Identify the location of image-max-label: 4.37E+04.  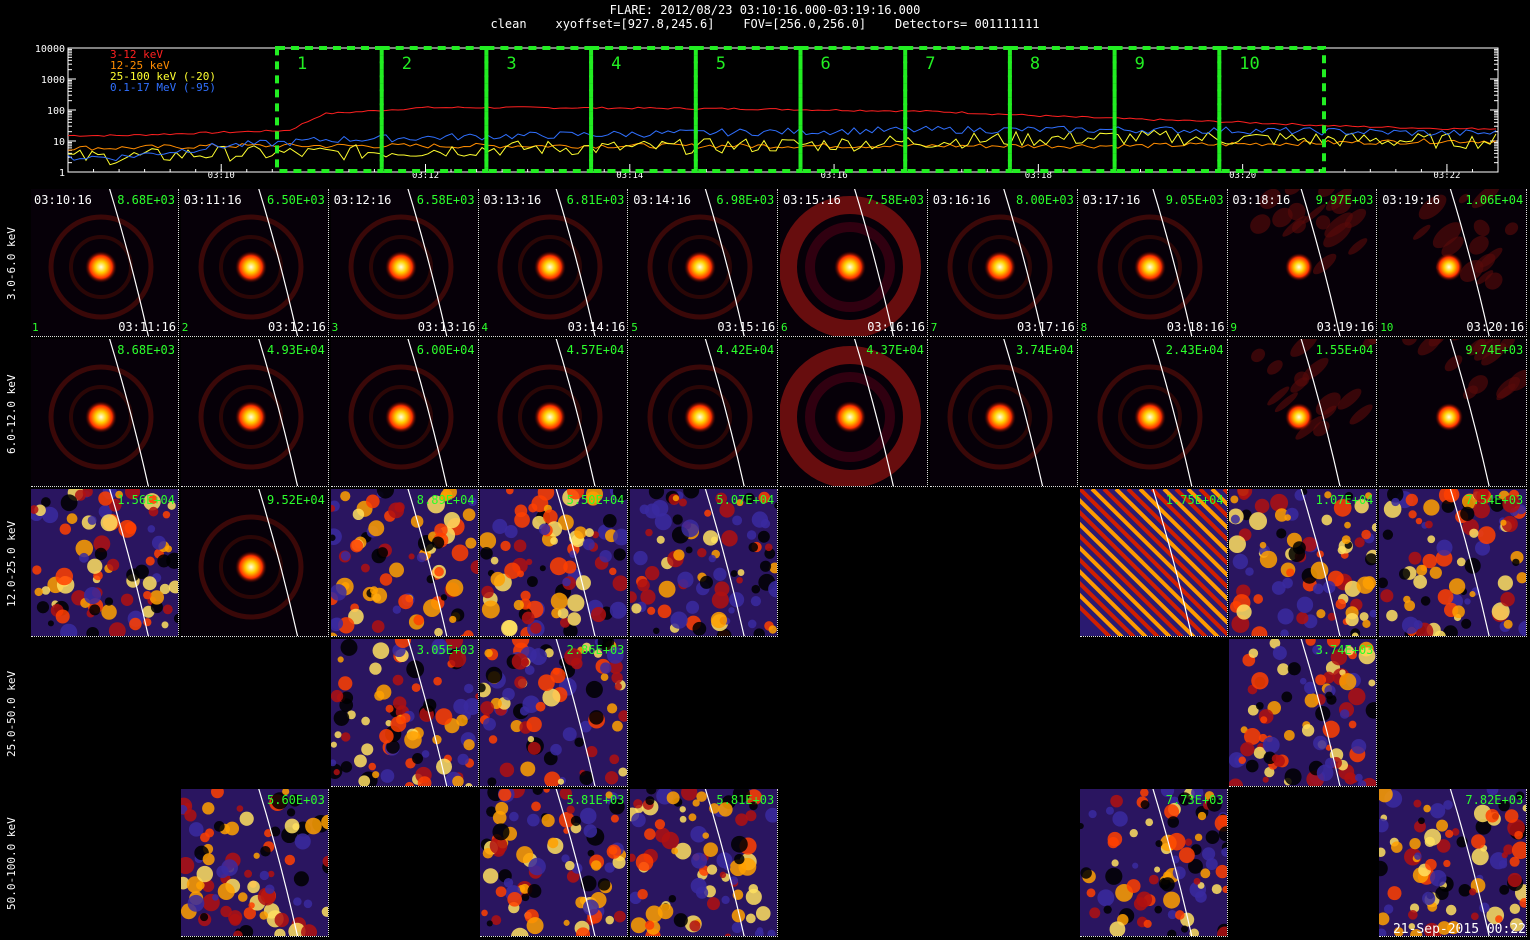
(895, 350).